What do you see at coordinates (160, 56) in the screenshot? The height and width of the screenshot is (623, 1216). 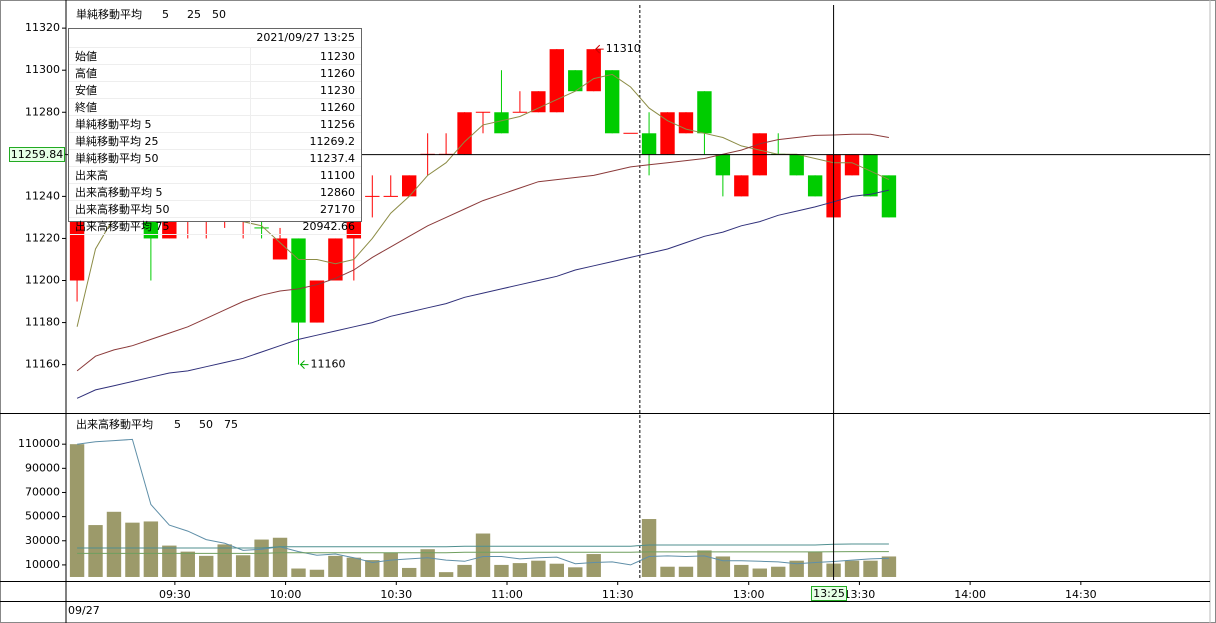 I see `tooltip-label: 始値` at bounding box center [160, 56].